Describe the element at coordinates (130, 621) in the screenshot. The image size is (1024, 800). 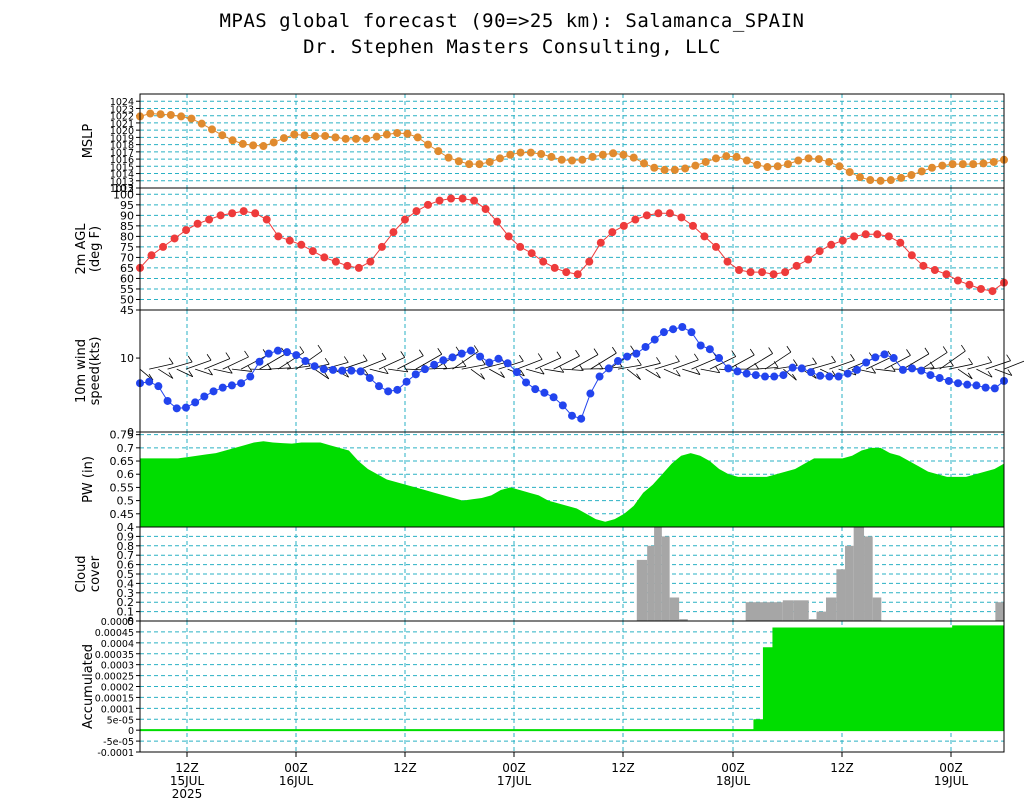
I see `panel-4-ytick-label: 0` at that location.